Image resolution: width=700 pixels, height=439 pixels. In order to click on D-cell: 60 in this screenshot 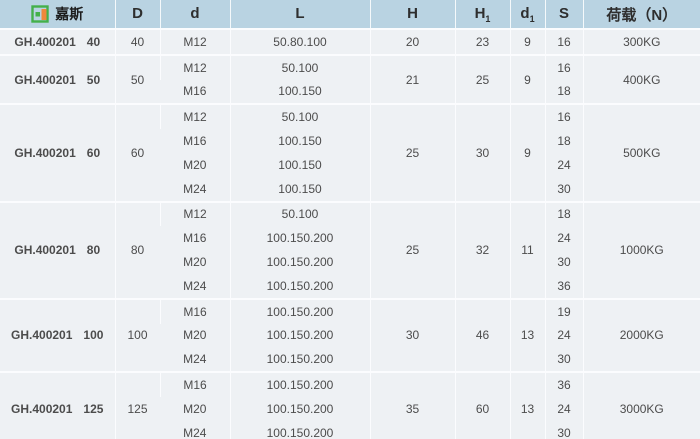, I will do `click(137, 152)`.